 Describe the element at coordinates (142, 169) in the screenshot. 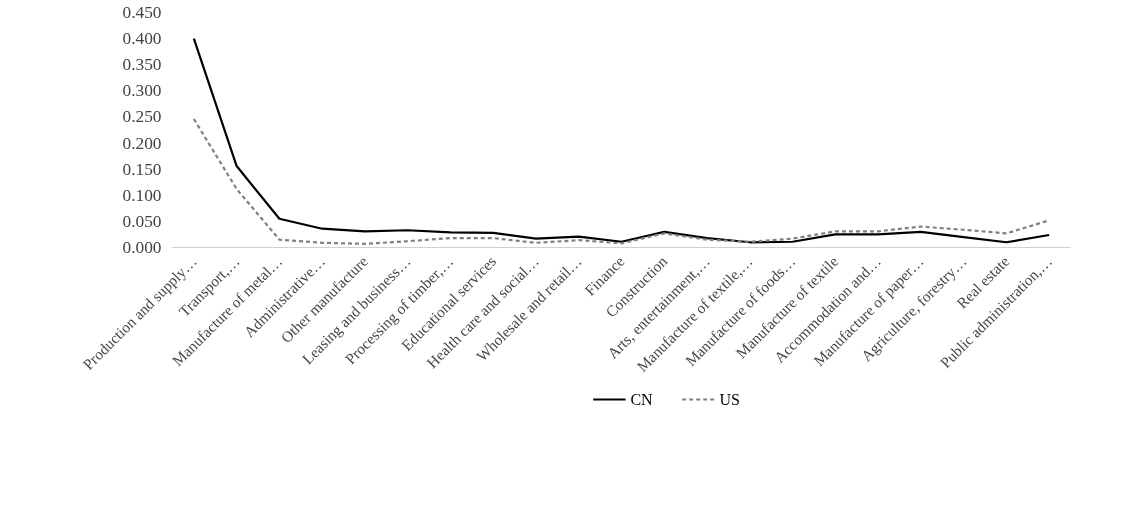

I see `y-tick-label: 0.150` at that location.